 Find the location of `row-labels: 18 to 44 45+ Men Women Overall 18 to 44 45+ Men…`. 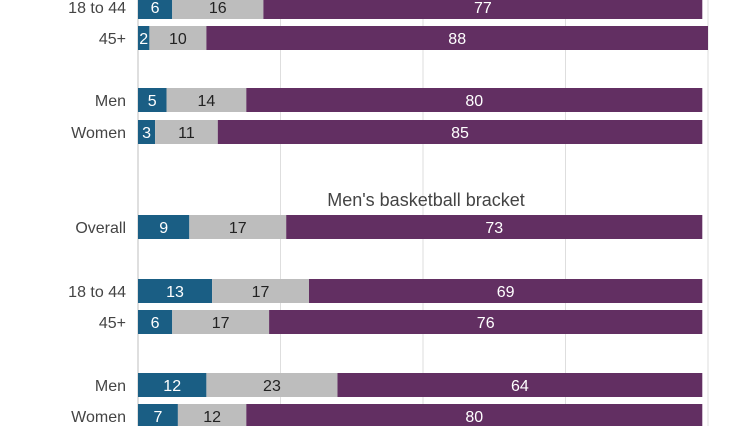

row-labels: 18 to 44 45+ Men Women Overall 18 to 44 45+ Men… is located at coordinates (97, 213).